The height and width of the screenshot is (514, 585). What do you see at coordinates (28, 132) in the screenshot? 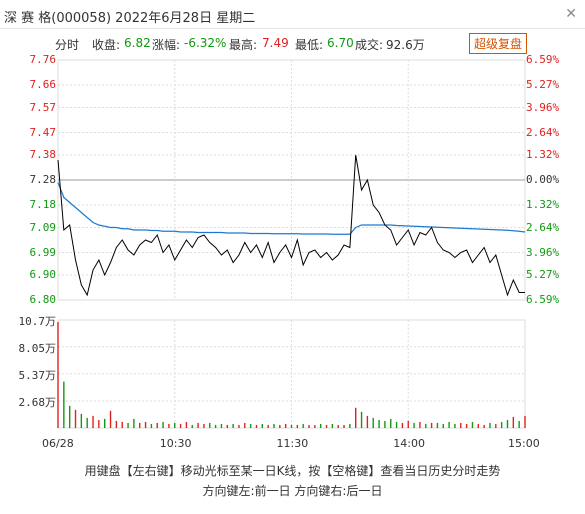
I see `price-tick-label: 7.47` at bounding box center [28, 132].